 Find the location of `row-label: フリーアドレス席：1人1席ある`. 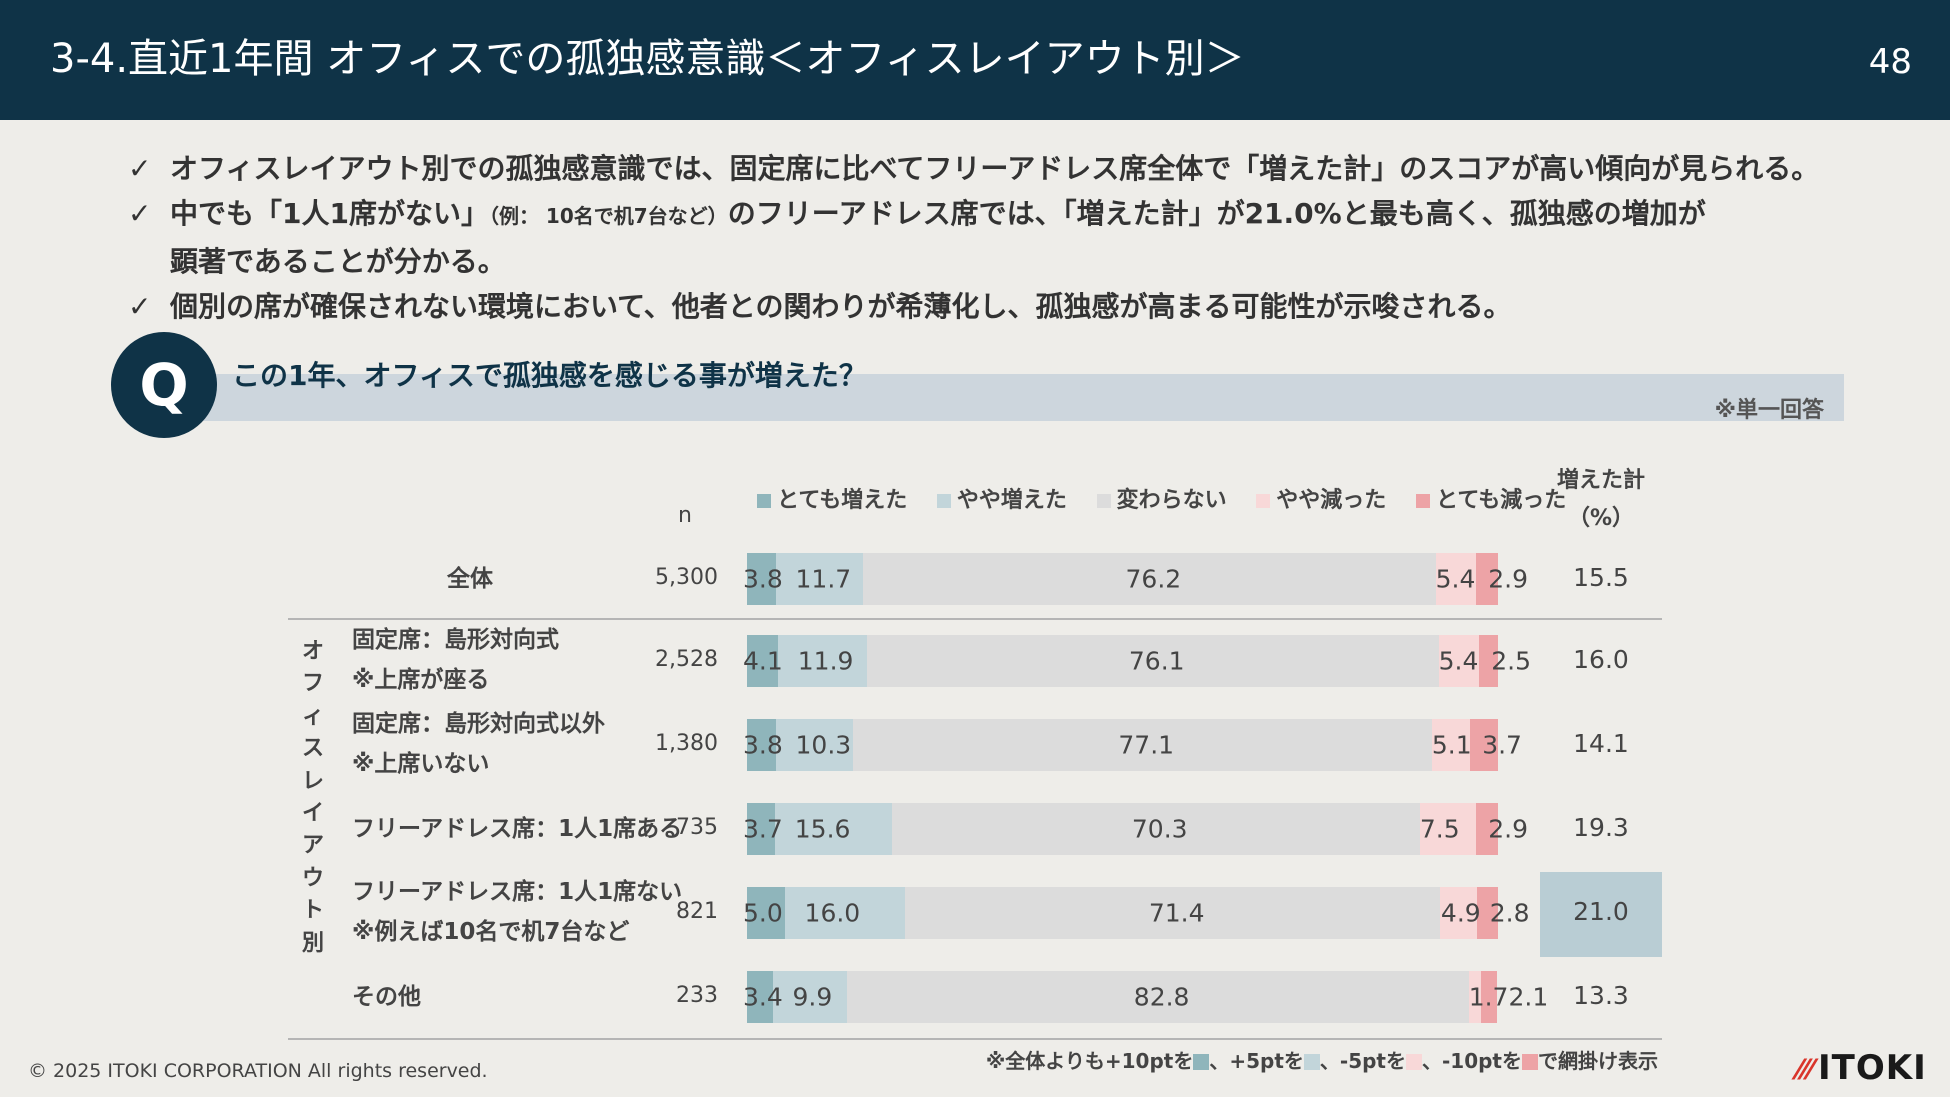

row-label: フリーアドレス席：1人1席ある is located at coordinates (517, 829).